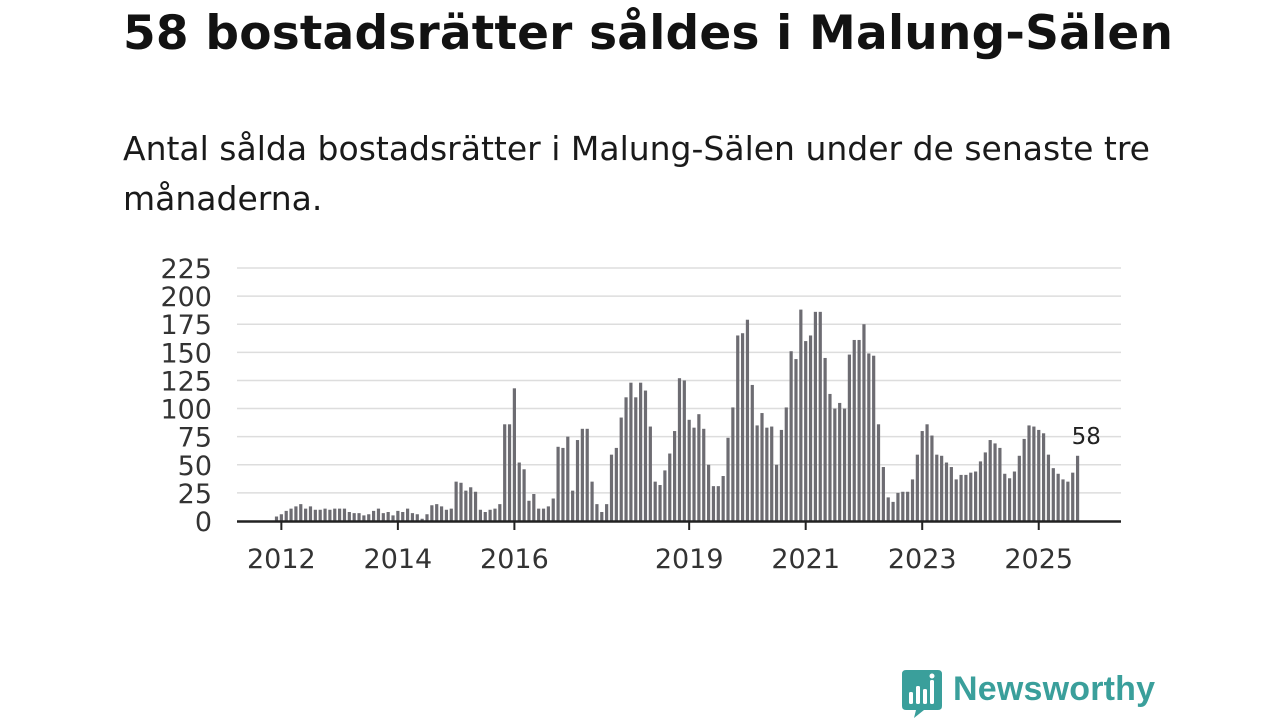  Describe the element at coordinates (195, 438) in the screenshot. I see `y-tick-label: 75` at that location.